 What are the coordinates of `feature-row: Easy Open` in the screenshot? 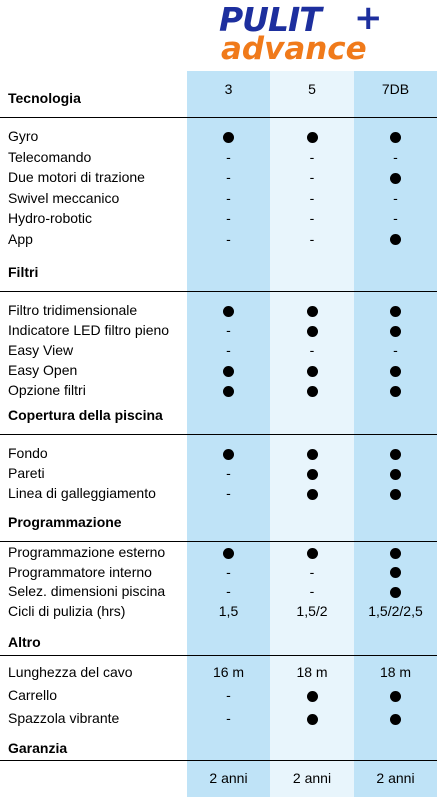 It's located at (218, 370).